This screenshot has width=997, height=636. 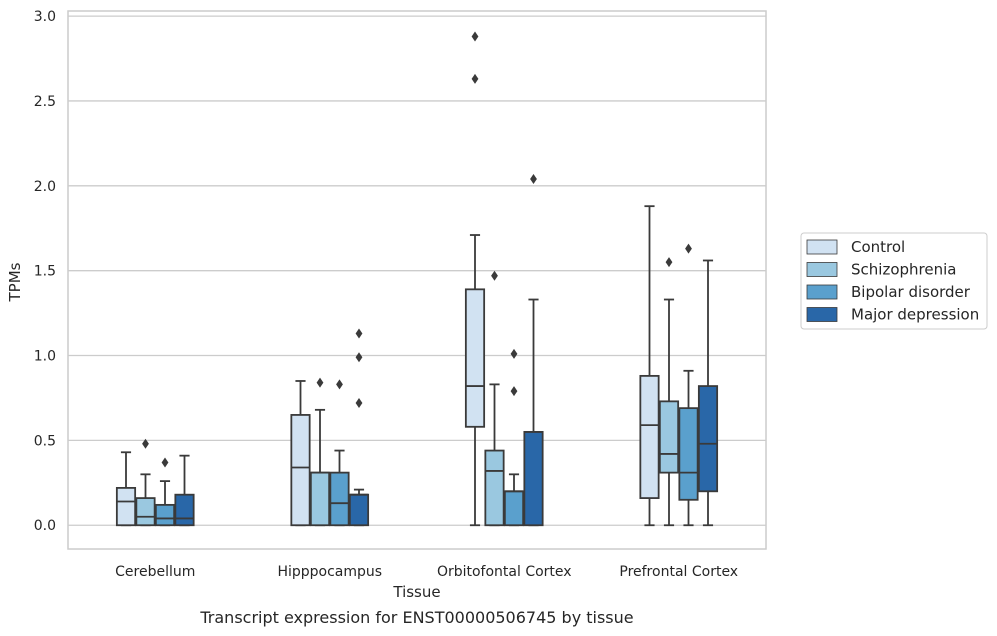 I want to click on y-tick-label: 1.5, so click(x=45, y=272).